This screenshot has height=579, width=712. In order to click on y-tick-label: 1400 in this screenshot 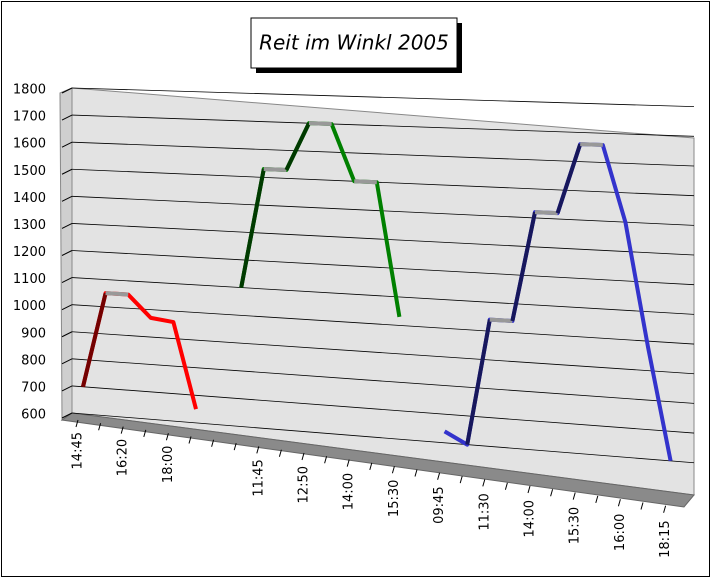, I will do `click(29, 198)`.